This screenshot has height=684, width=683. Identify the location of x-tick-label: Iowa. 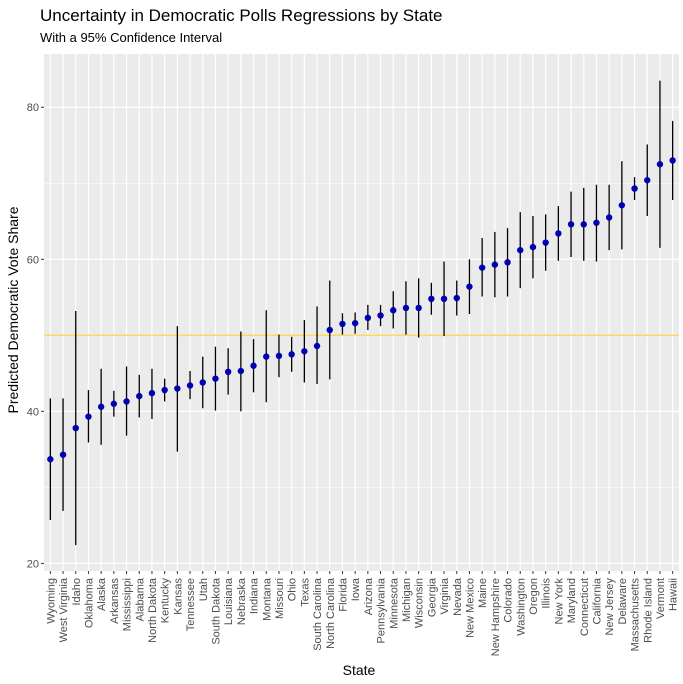
(356, 589).